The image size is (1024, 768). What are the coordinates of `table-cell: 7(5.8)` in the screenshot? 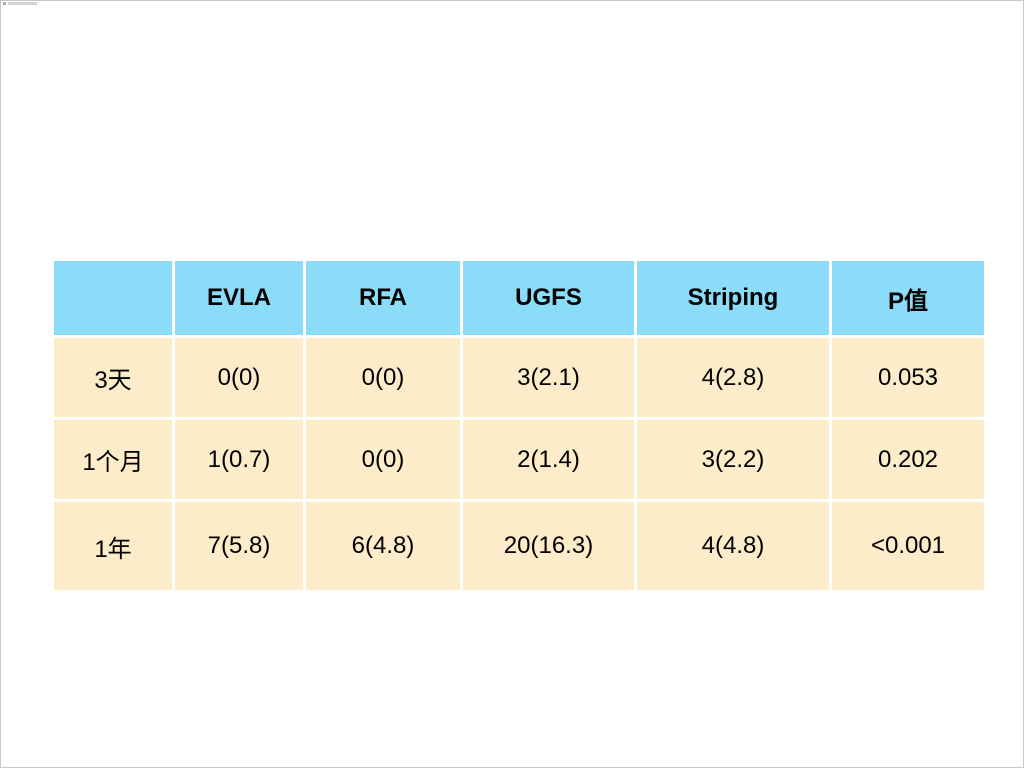 It's located at (239, 546).